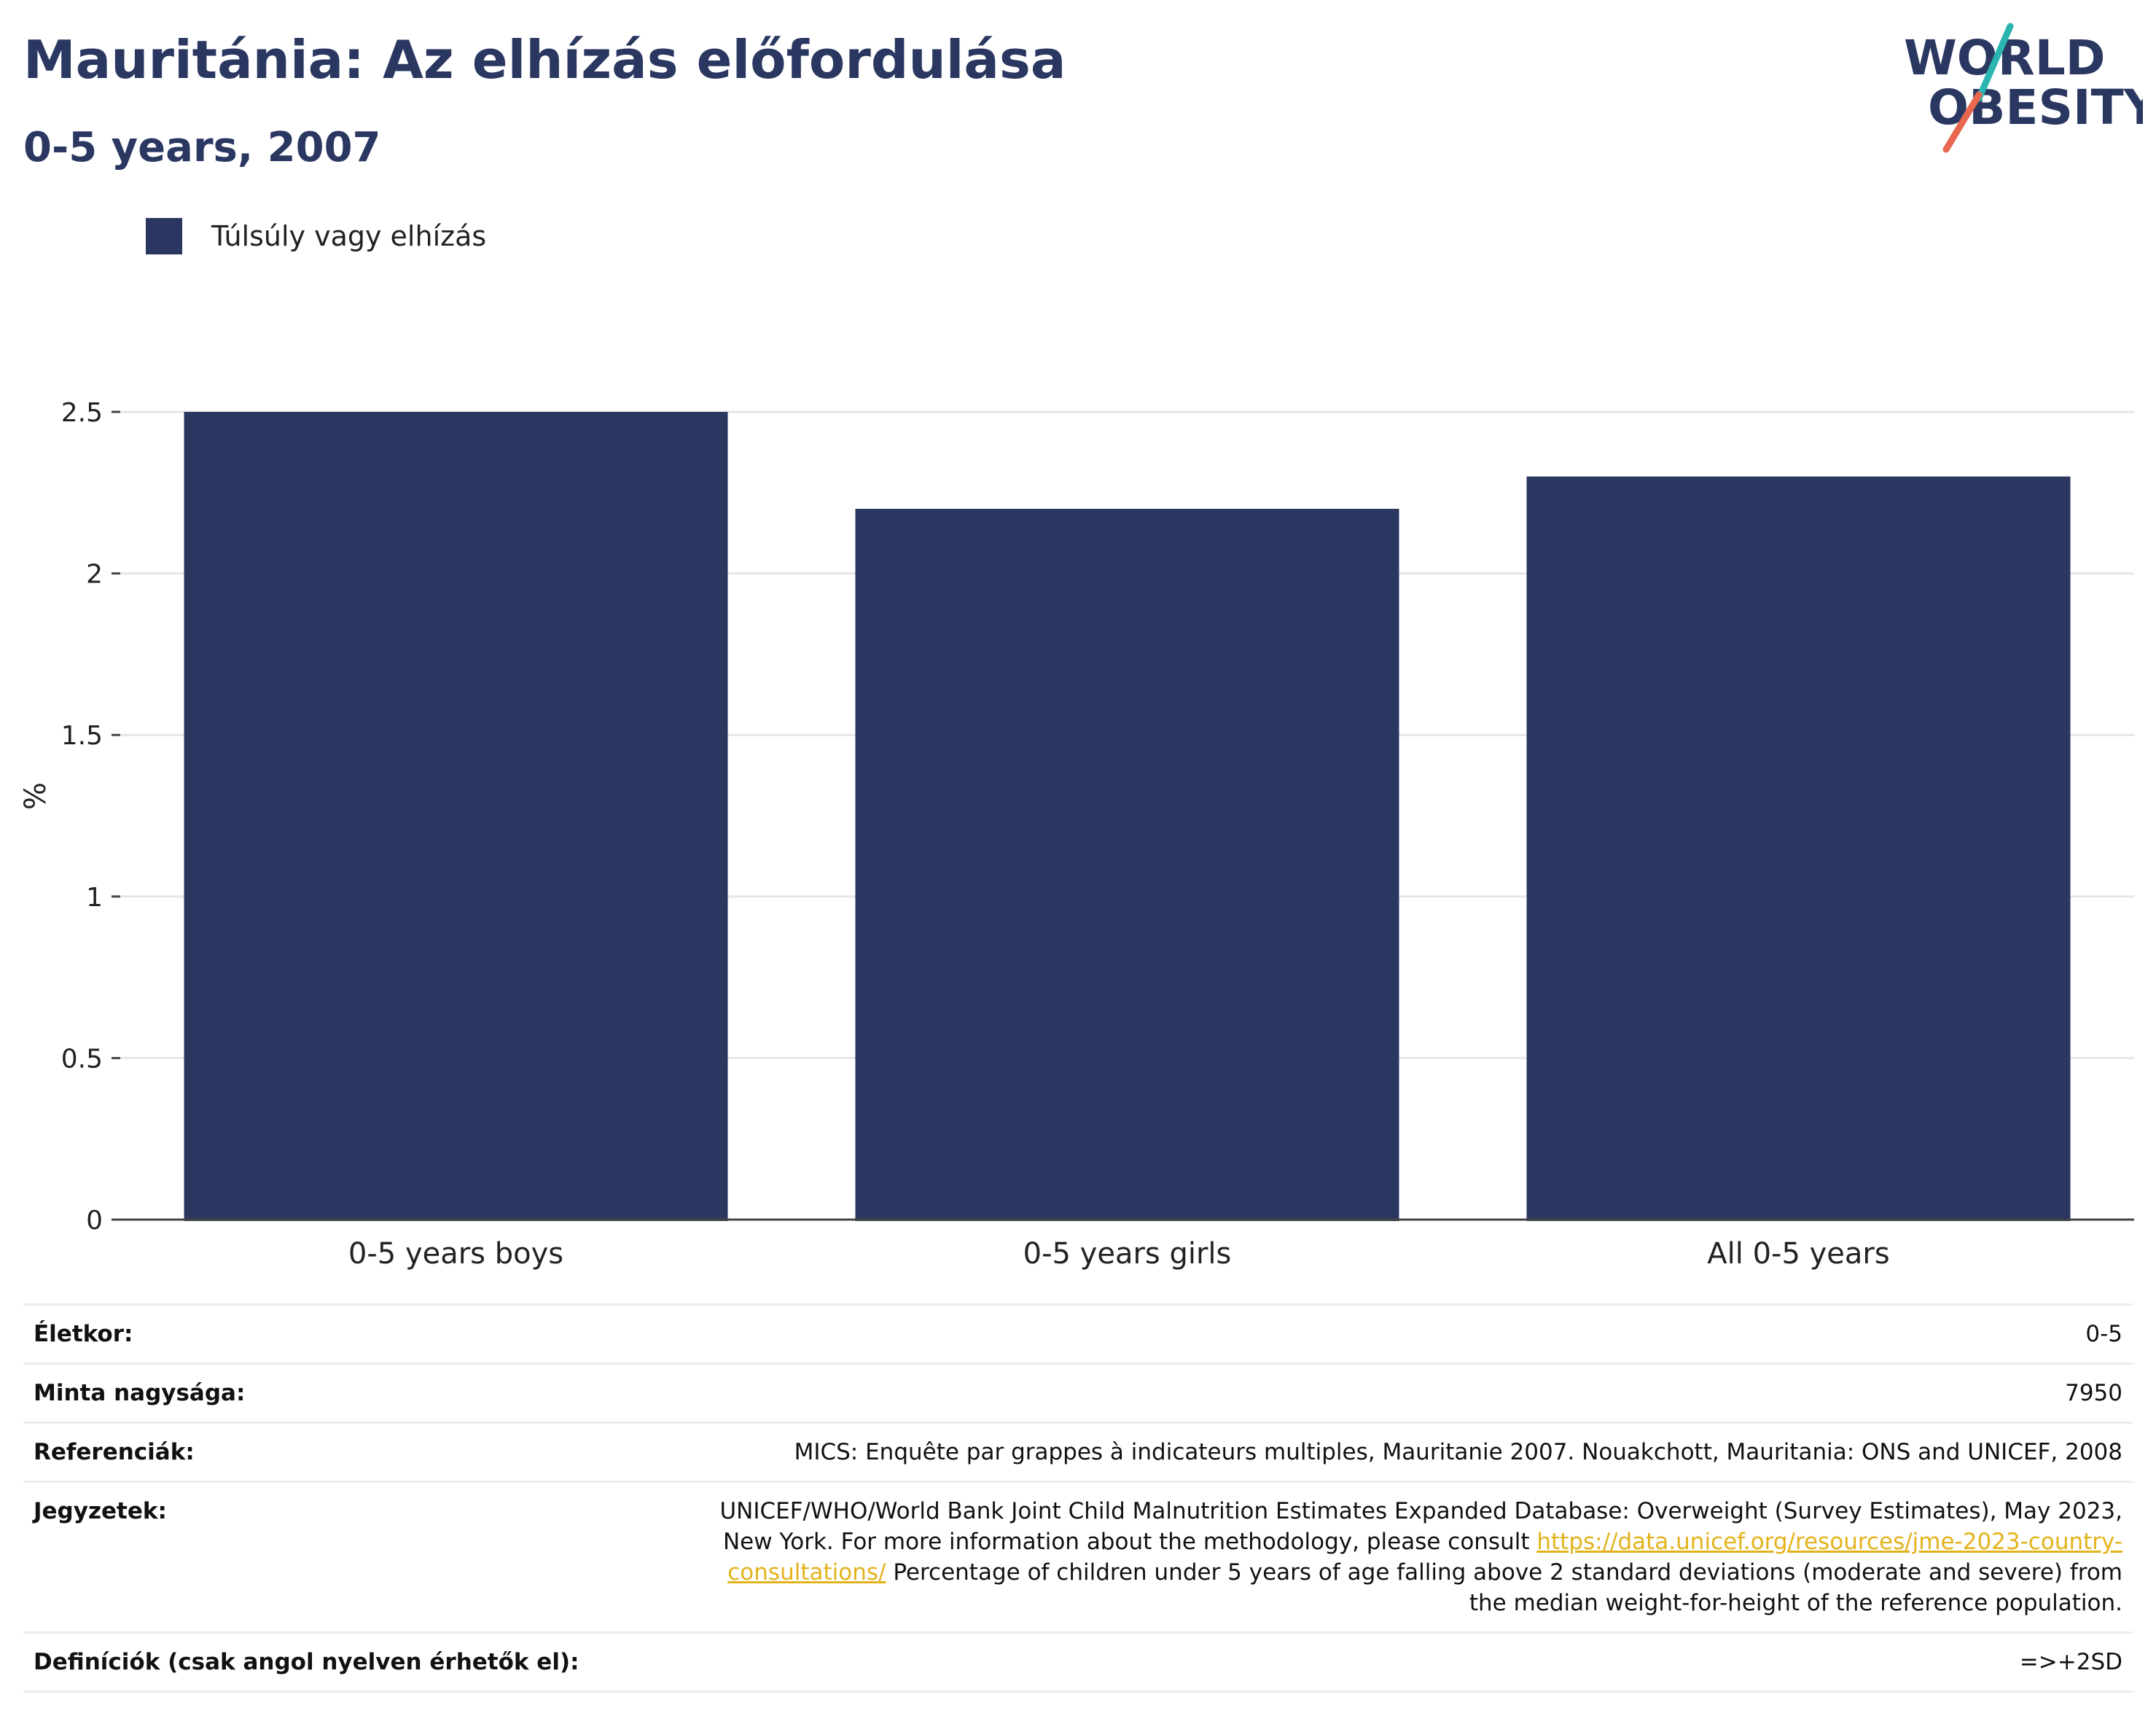 The image size is (2156, 1735). What do you see at coordinates (82, 413) in the screenshot?
I see `y-tick-label: 2.5` at bounding box center [82, 413].